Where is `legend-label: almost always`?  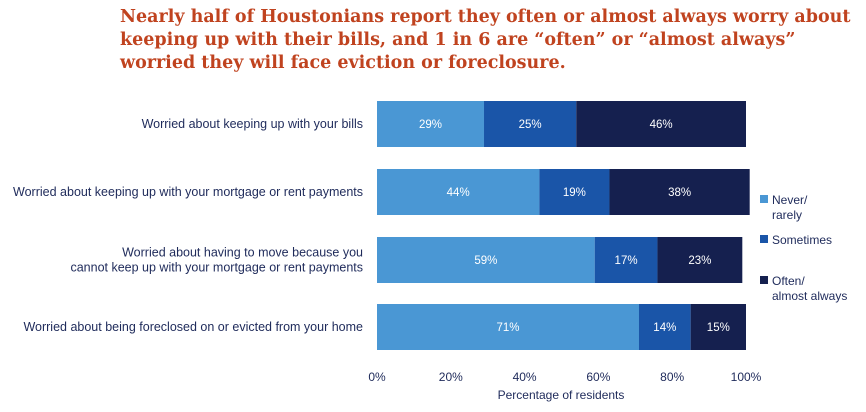
legend-label: almost always is located at coordinates (809, 296).